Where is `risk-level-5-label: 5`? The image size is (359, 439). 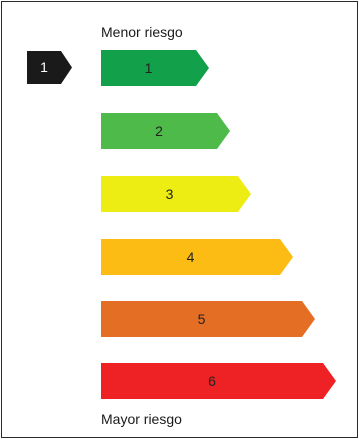
risk-level-5-label: 5 is located at coordinates (201, 319).